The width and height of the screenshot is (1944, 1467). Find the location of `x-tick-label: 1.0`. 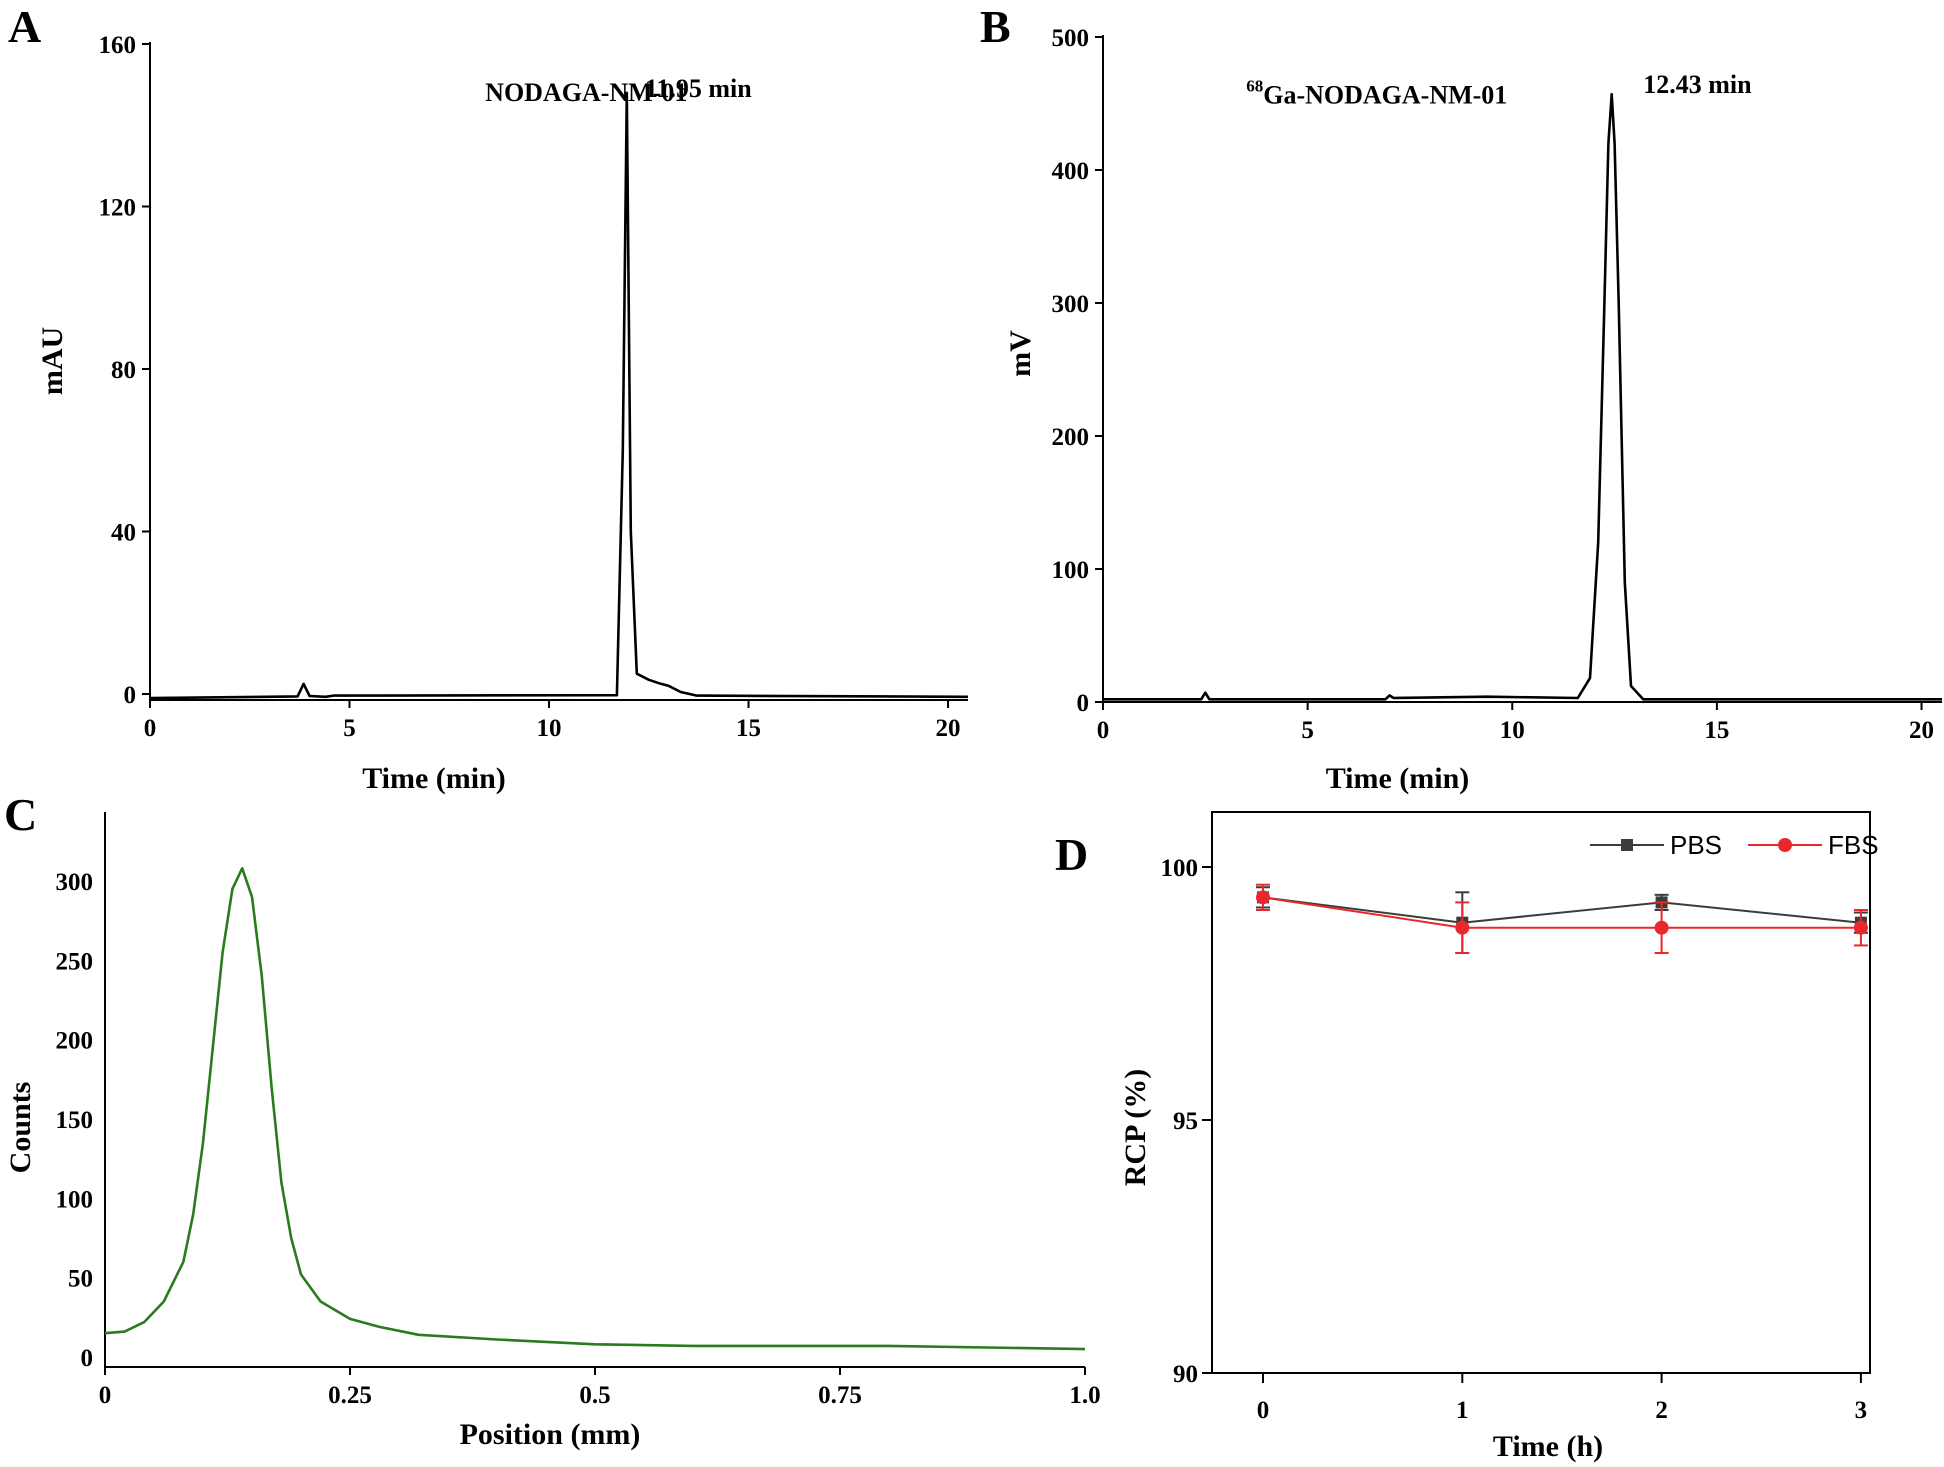

x-tick-label: 1.0 is located at coordinates (1084, 1395).